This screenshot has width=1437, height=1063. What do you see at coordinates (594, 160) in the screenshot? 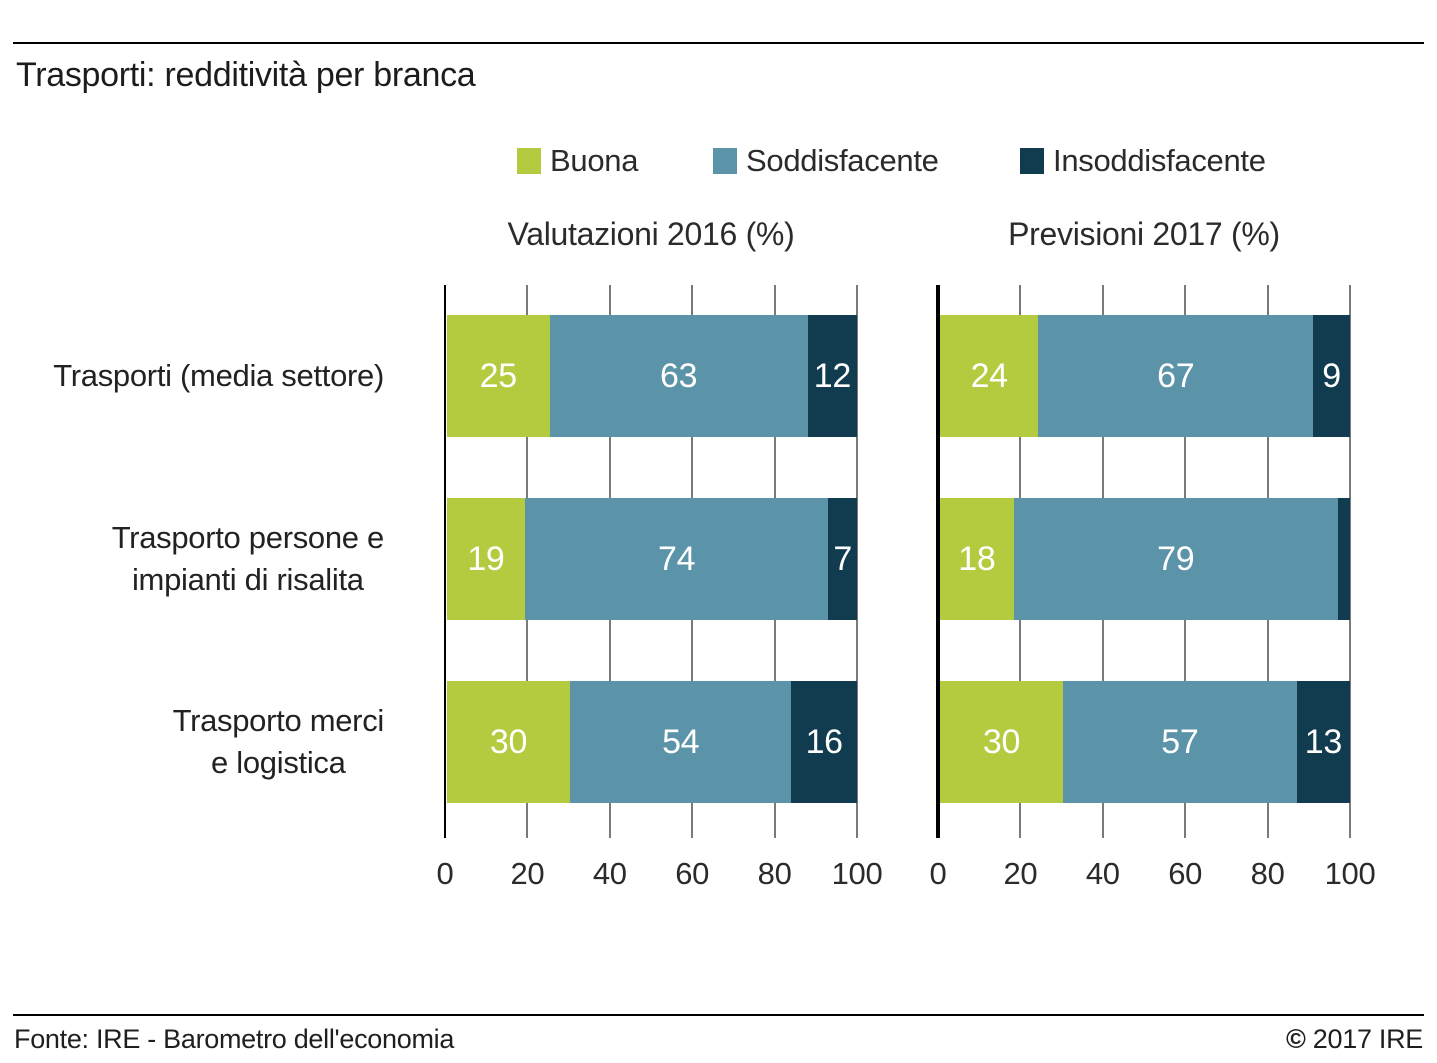
I see `legend-label-buona: Buona` at bounding box center [594, 160].